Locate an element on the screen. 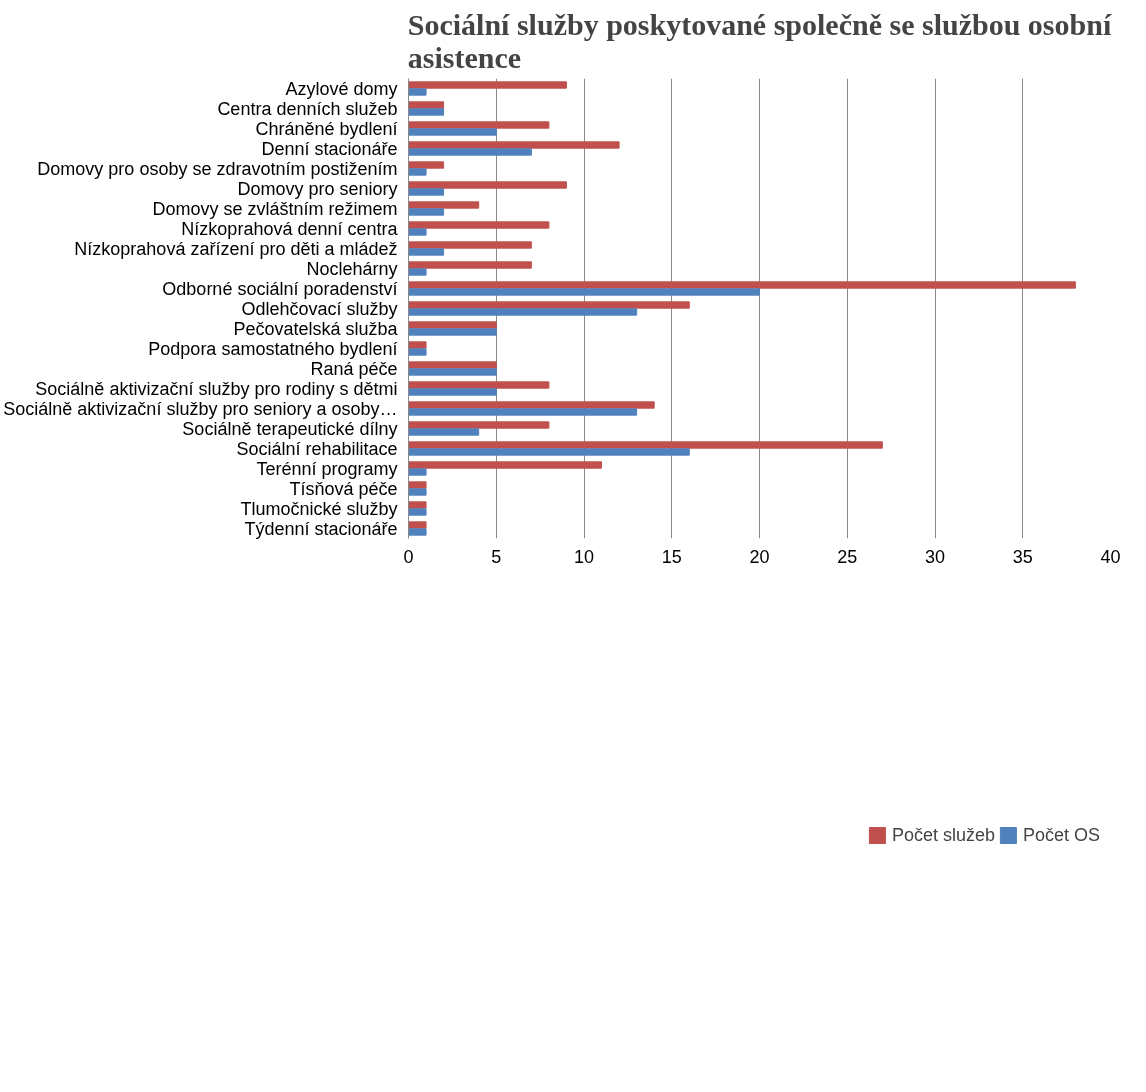 This screenshot has height=1092, width=1146. y-tick-label: Denní stacionáře is located at coordinates (329, 148).